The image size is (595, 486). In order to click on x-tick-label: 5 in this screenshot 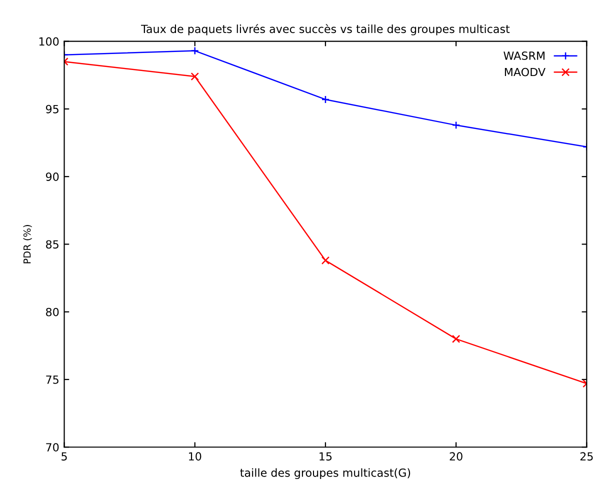, I will do `click(64, 456)`.